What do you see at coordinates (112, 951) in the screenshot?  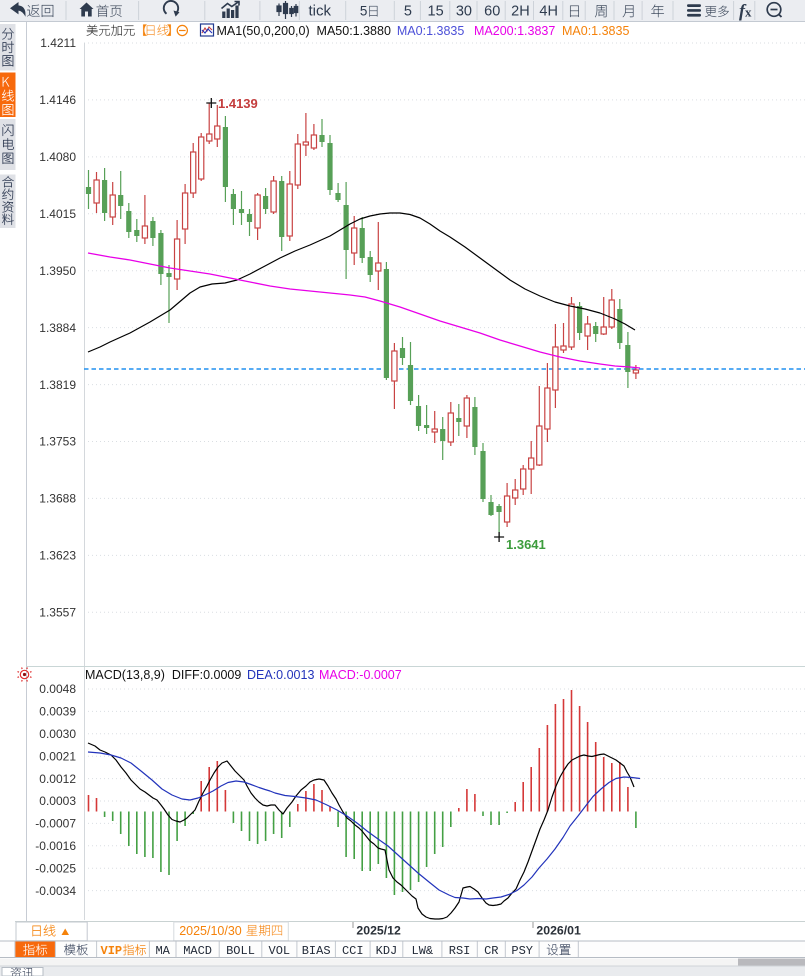 I see `svg-text: VIP` at bounding box center [112, 951].